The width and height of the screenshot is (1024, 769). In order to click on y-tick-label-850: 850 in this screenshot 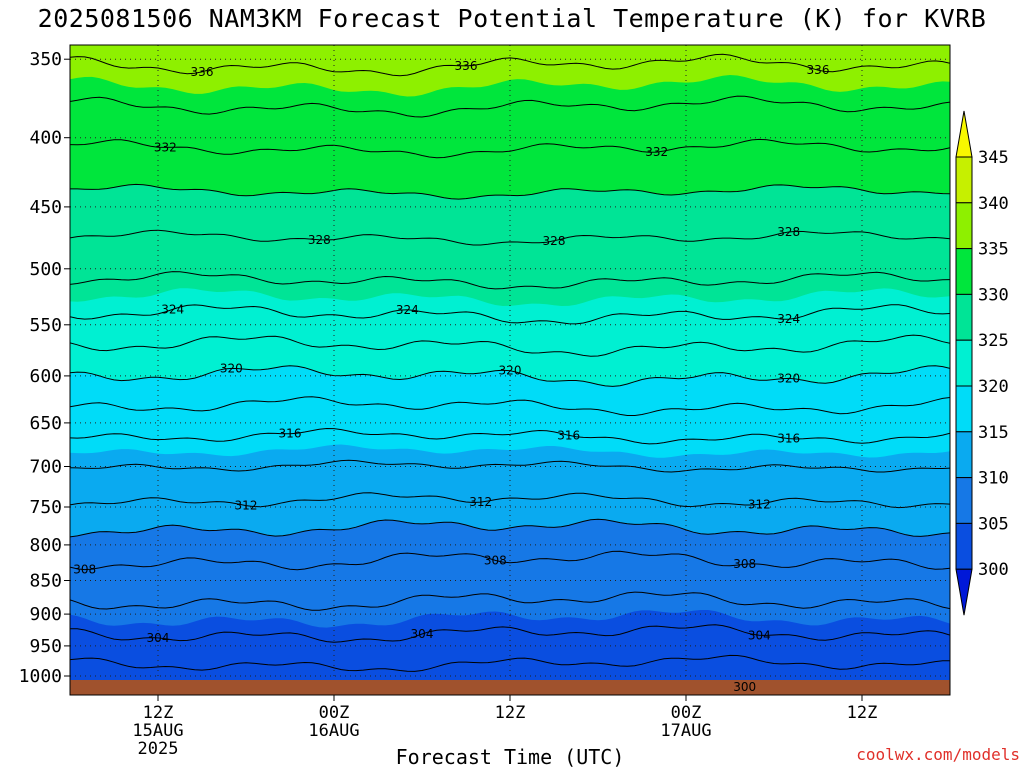, I will do `click(45, 581)`.